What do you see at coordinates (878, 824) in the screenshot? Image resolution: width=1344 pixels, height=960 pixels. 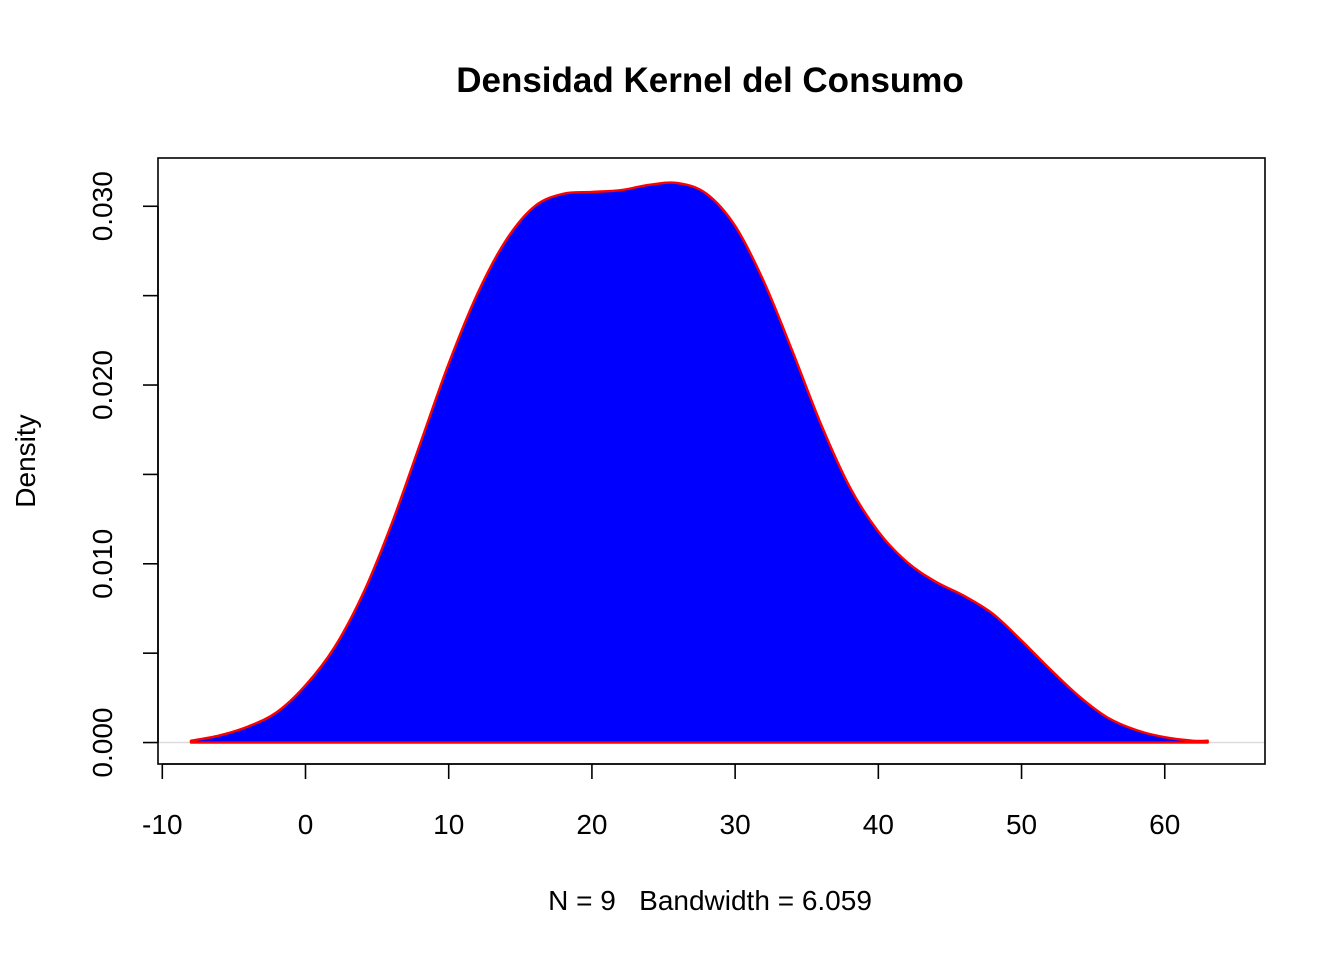 I see `x-tick-label: 40` at bounding box center [878, 824].